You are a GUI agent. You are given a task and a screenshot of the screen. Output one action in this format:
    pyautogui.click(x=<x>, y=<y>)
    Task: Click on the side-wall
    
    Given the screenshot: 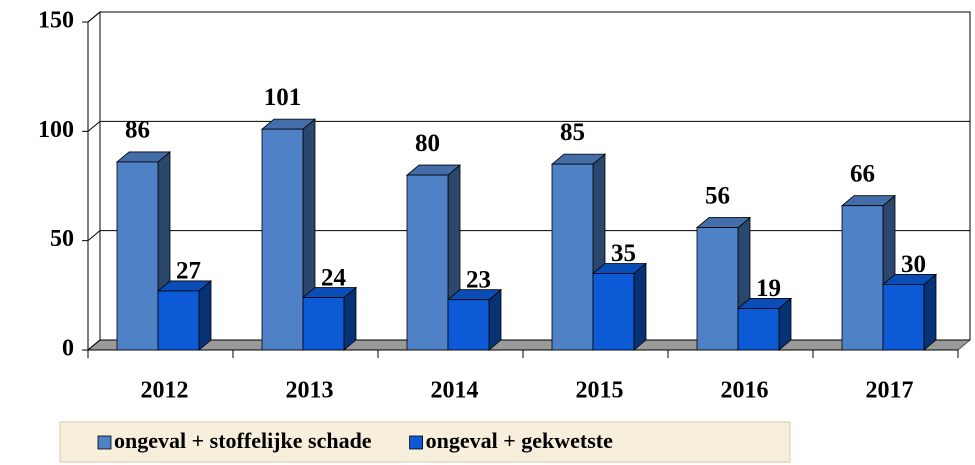 What is the action you would take?
    pyautogui.click(x=94, y=181)
    